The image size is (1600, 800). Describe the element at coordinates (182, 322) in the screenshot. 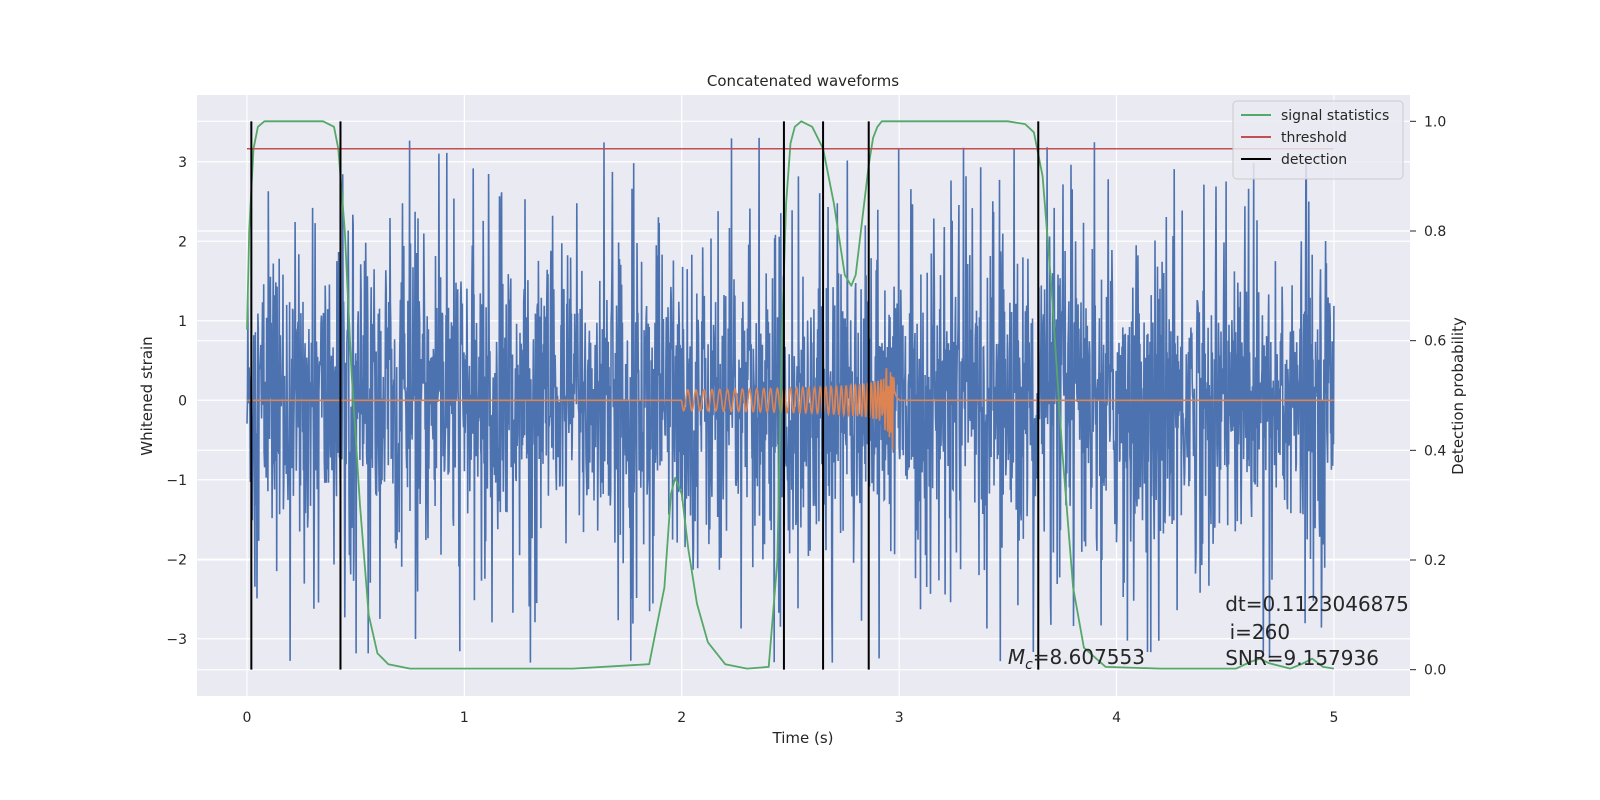

I see `y-tick-label: 1` at that location.